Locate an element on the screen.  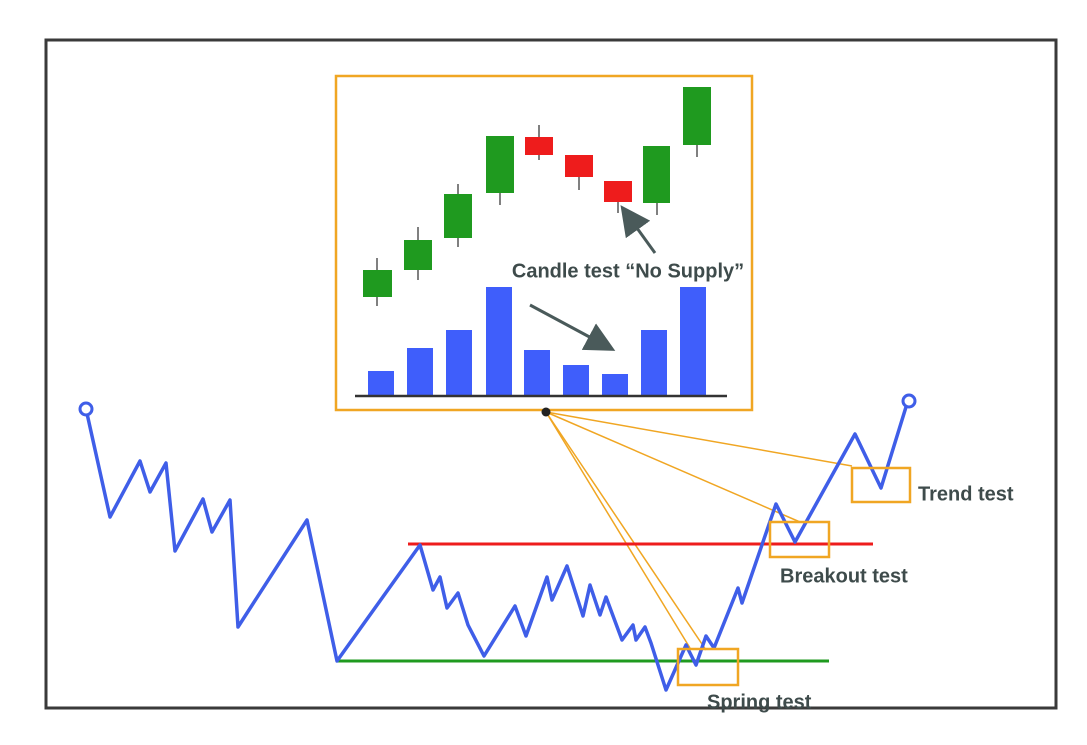
breakout-box is located at coordinates (799, 539).